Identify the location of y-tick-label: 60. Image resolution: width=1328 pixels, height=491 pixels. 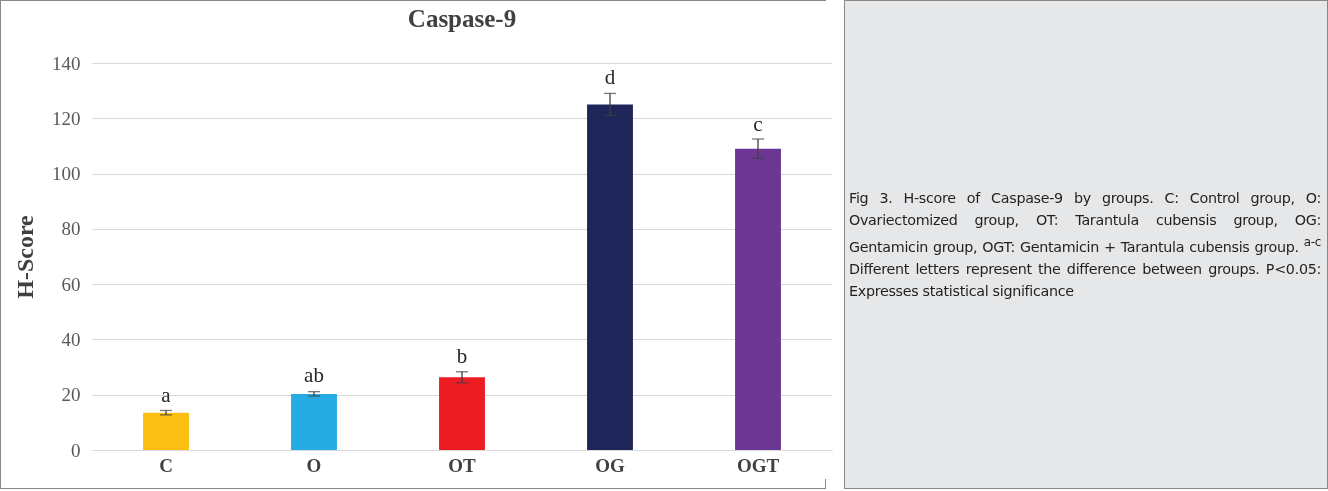
(71, 284).